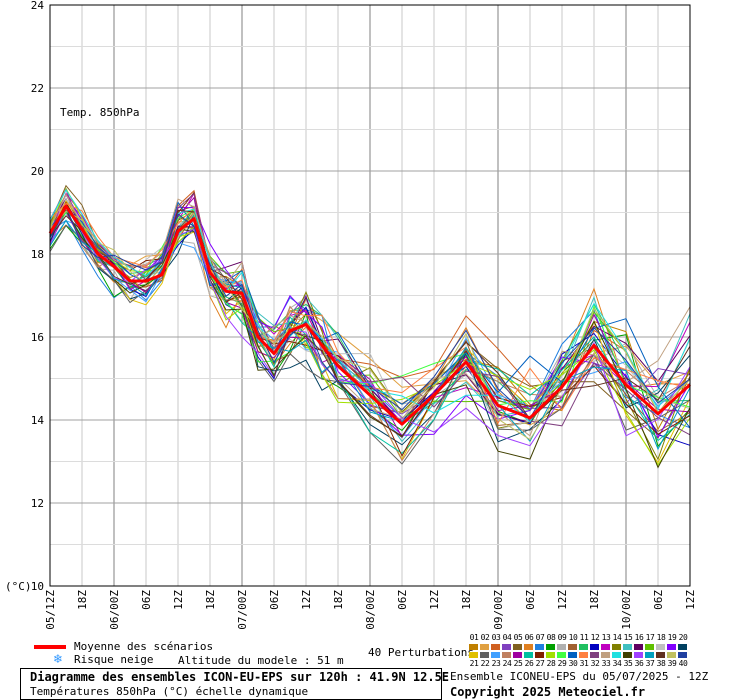 This screenshot has width=740, height=700. Describe the element at coordinates (617, 637) in the screenshot. I see `swatch-number: 14` at that location.